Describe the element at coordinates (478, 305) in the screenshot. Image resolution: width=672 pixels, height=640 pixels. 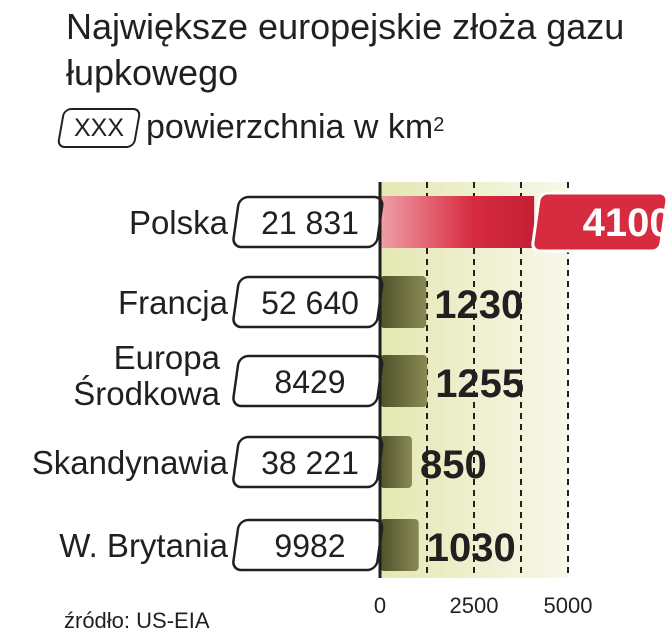
I see `value-label: 1230` at that location.